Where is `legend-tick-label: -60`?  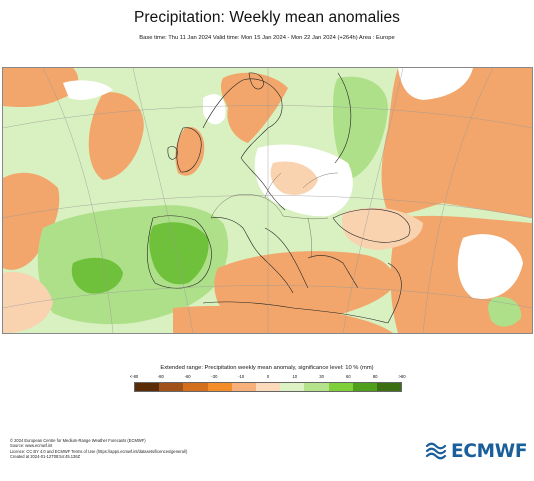
legend-tick-label: -60 is located at coordinates (187, 376).